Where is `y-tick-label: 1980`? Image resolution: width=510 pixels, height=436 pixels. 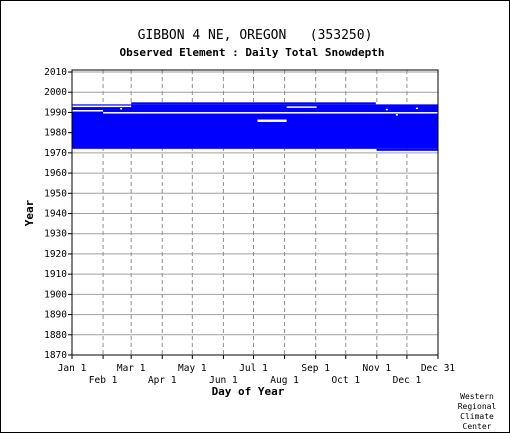
y-tick-label: 1980 is located at coordinates (55, 133).